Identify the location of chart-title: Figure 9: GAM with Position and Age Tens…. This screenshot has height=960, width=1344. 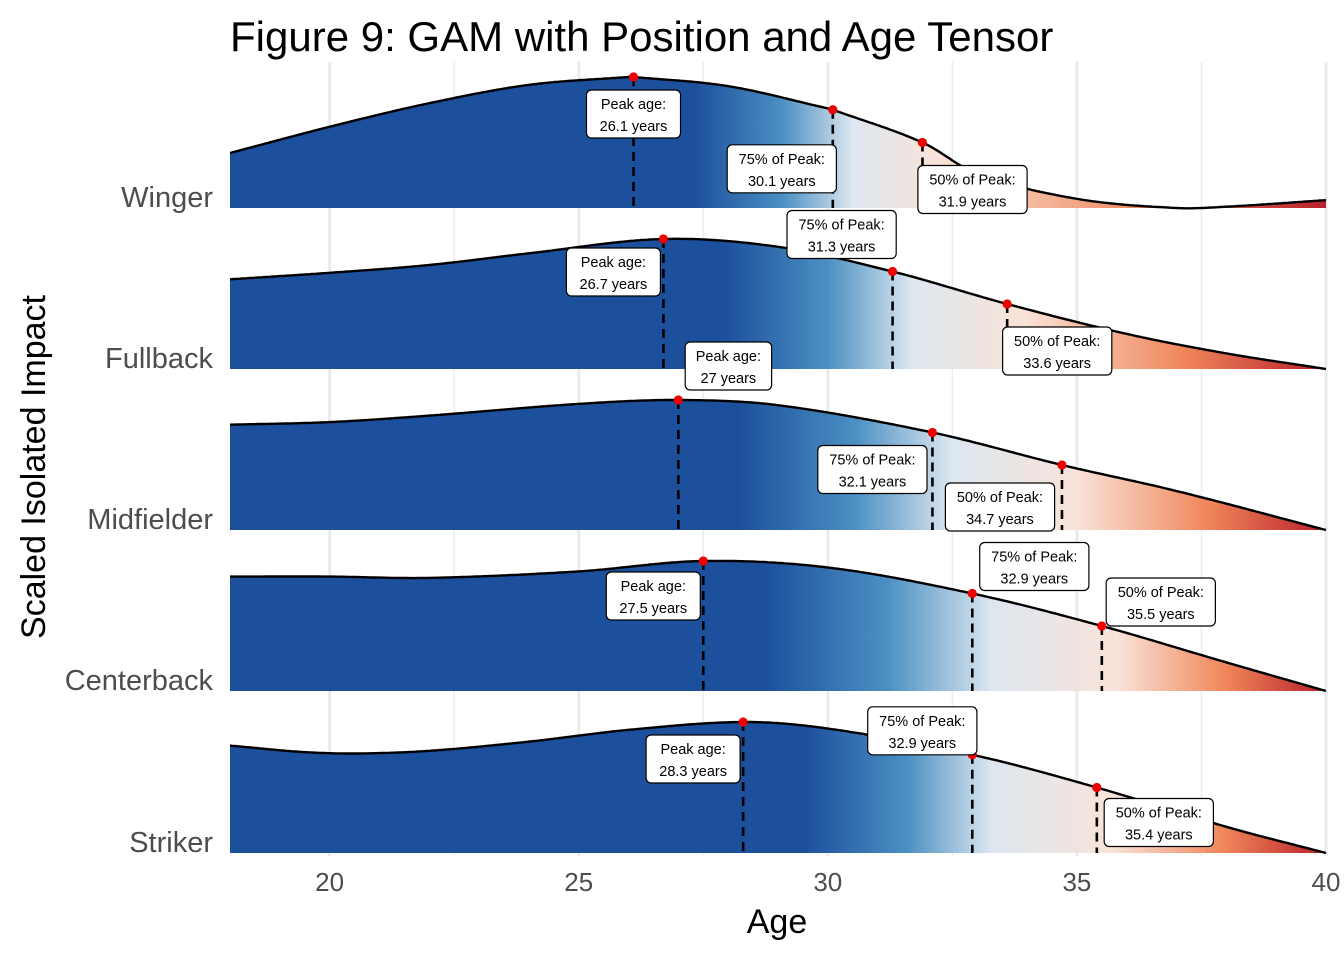
(641, 36).